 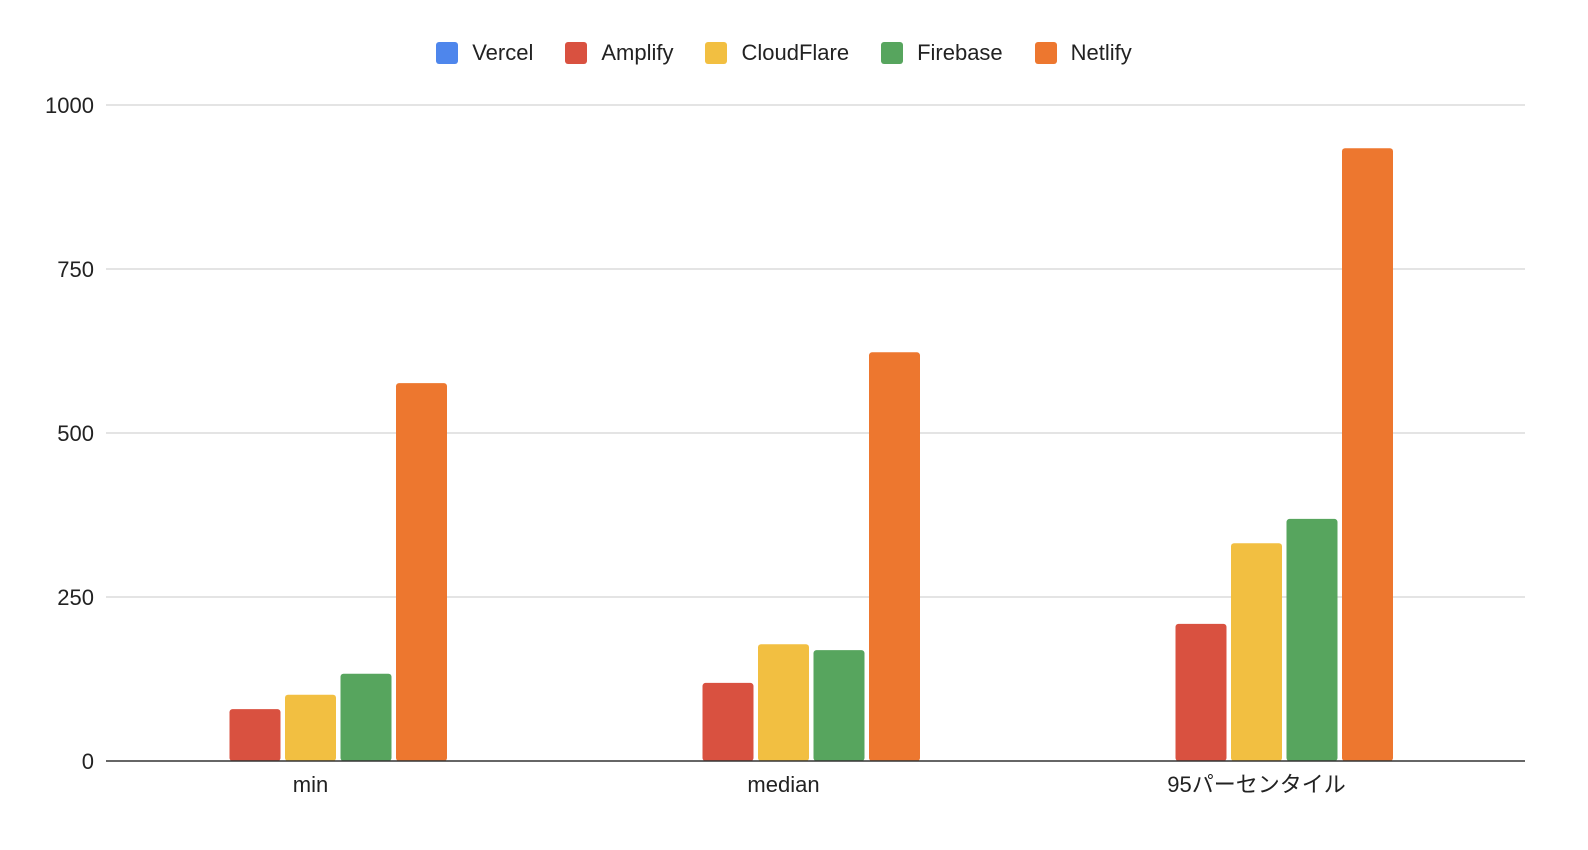 I want to click on legend-item: Amplify, so click(x=619, y=53).